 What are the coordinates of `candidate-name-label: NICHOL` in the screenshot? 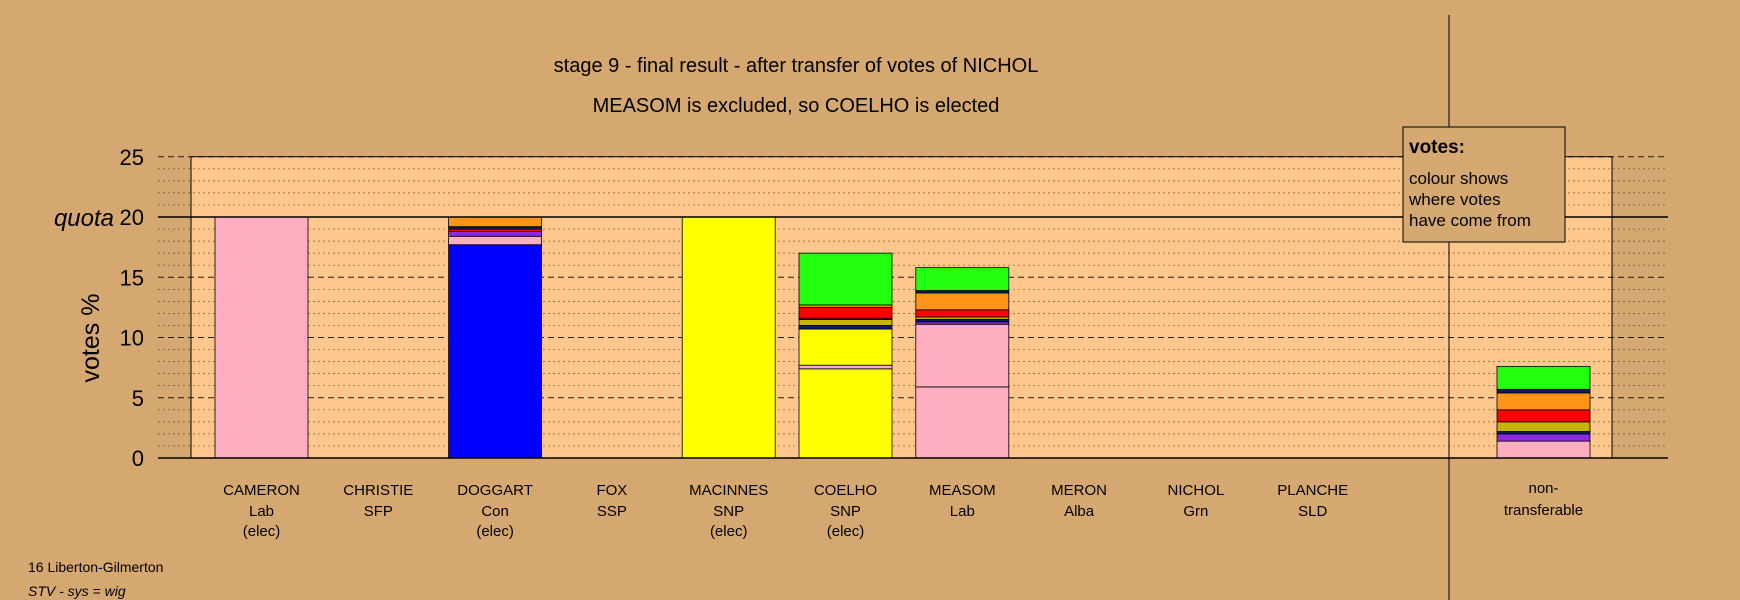 It's located at (1196, 490).